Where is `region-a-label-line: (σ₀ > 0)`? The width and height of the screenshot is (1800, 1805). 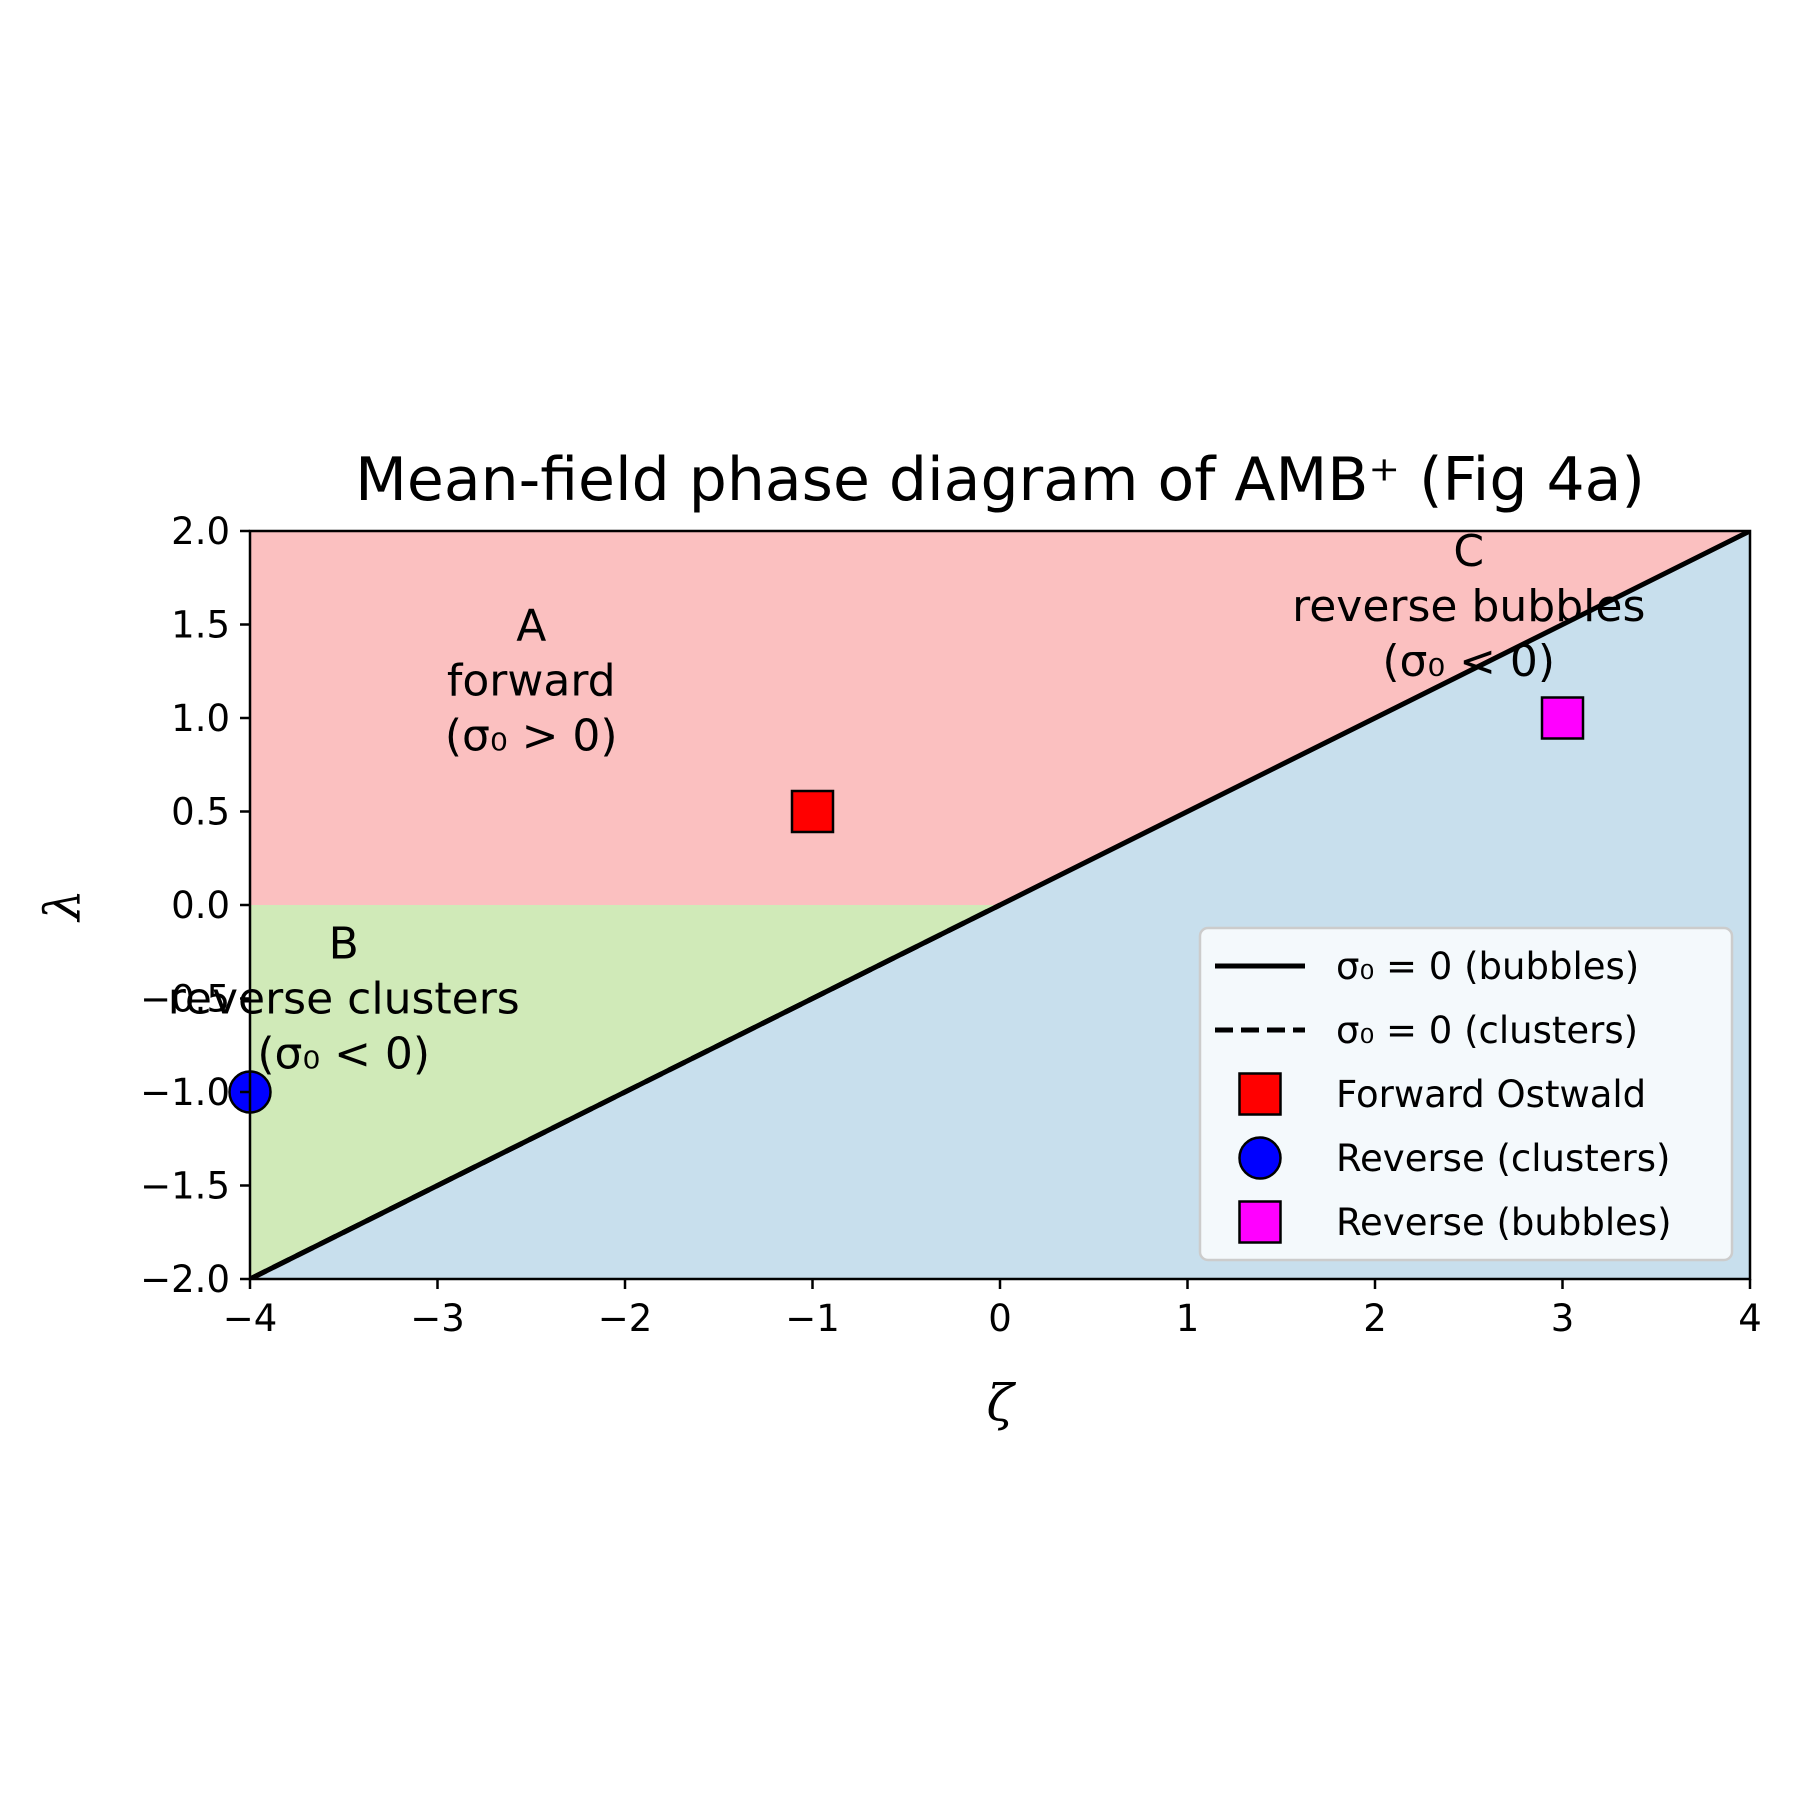 region-a-label-line: (σ₀ > 0) is located at coordinates (531, 736).